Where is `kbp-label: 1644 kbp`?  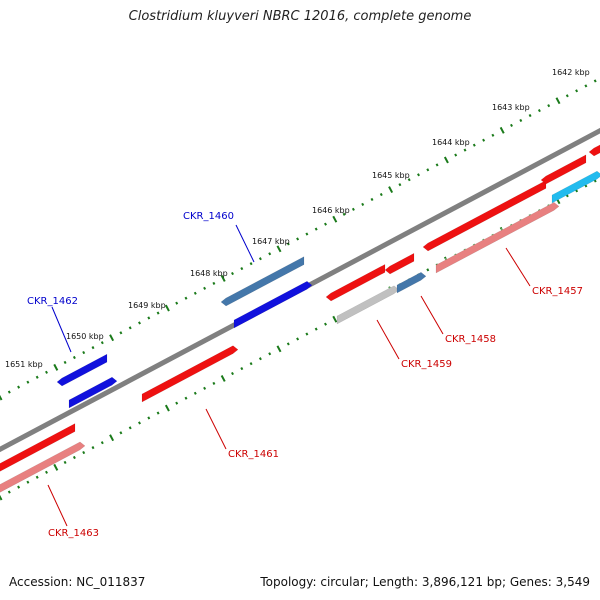 kbp-label: 1644 kbp is located at coordinates (451, 142).